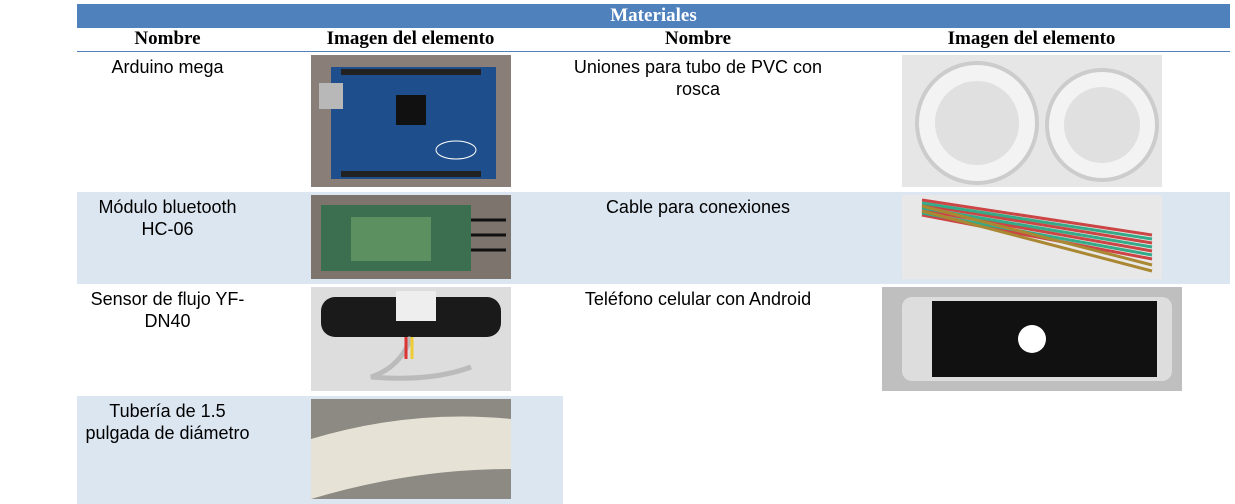  I want to click on table-title: Materiales, so click(654, 16).